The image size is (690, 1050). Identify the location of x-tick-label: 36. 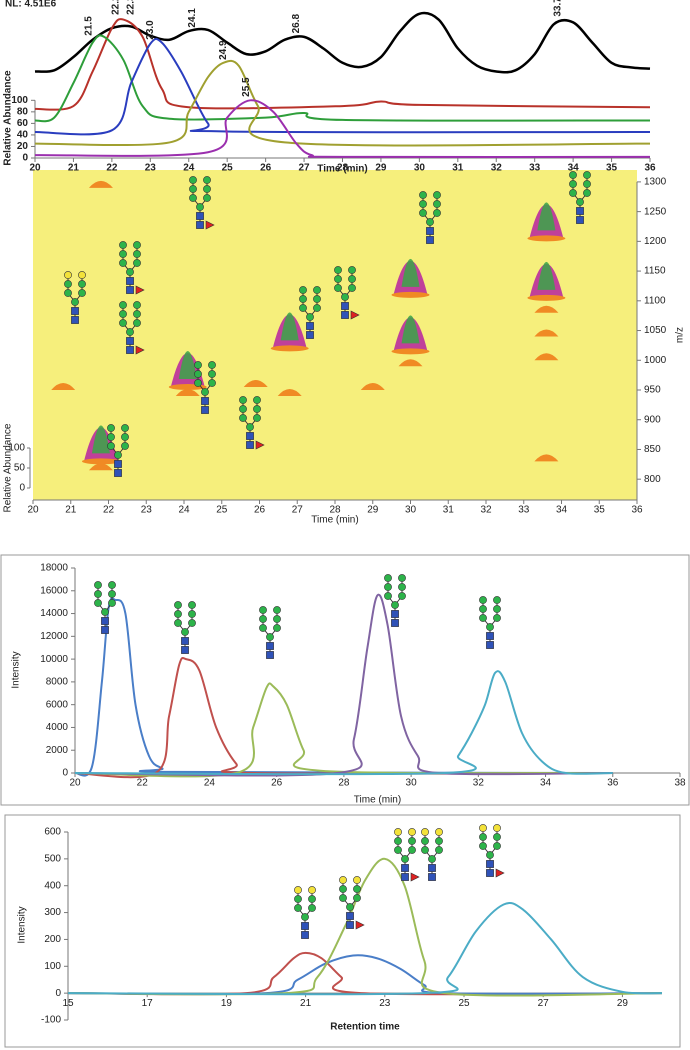
(637, 510).